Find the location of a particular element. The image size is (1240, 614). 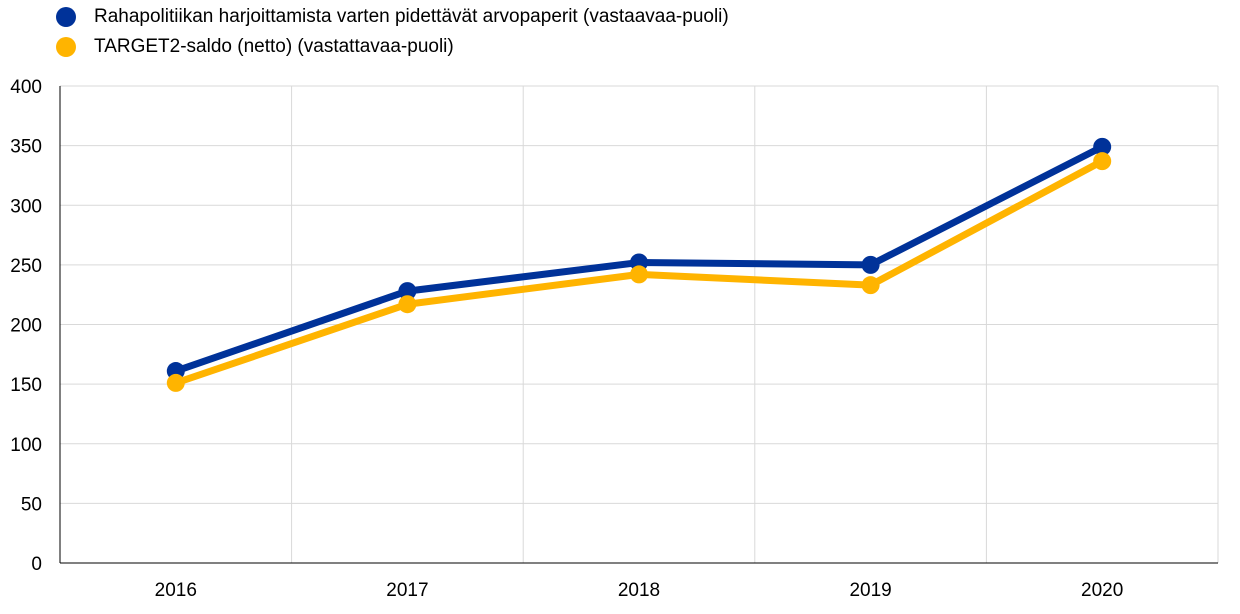

y-tick-label: 200 is located at coordinates (26, 326).